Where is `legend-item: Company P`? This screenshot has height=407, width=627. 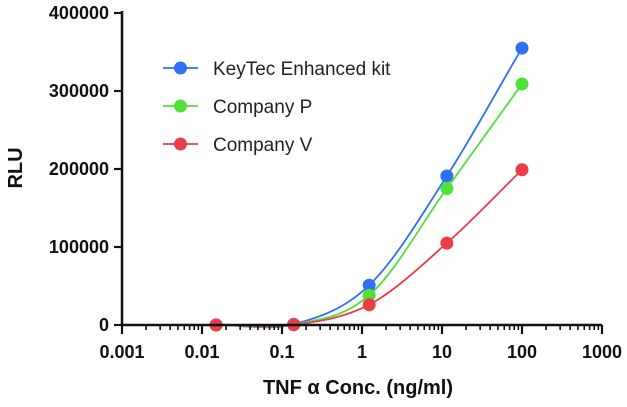 legend-item: Company P is located at coordinates (237, 107).